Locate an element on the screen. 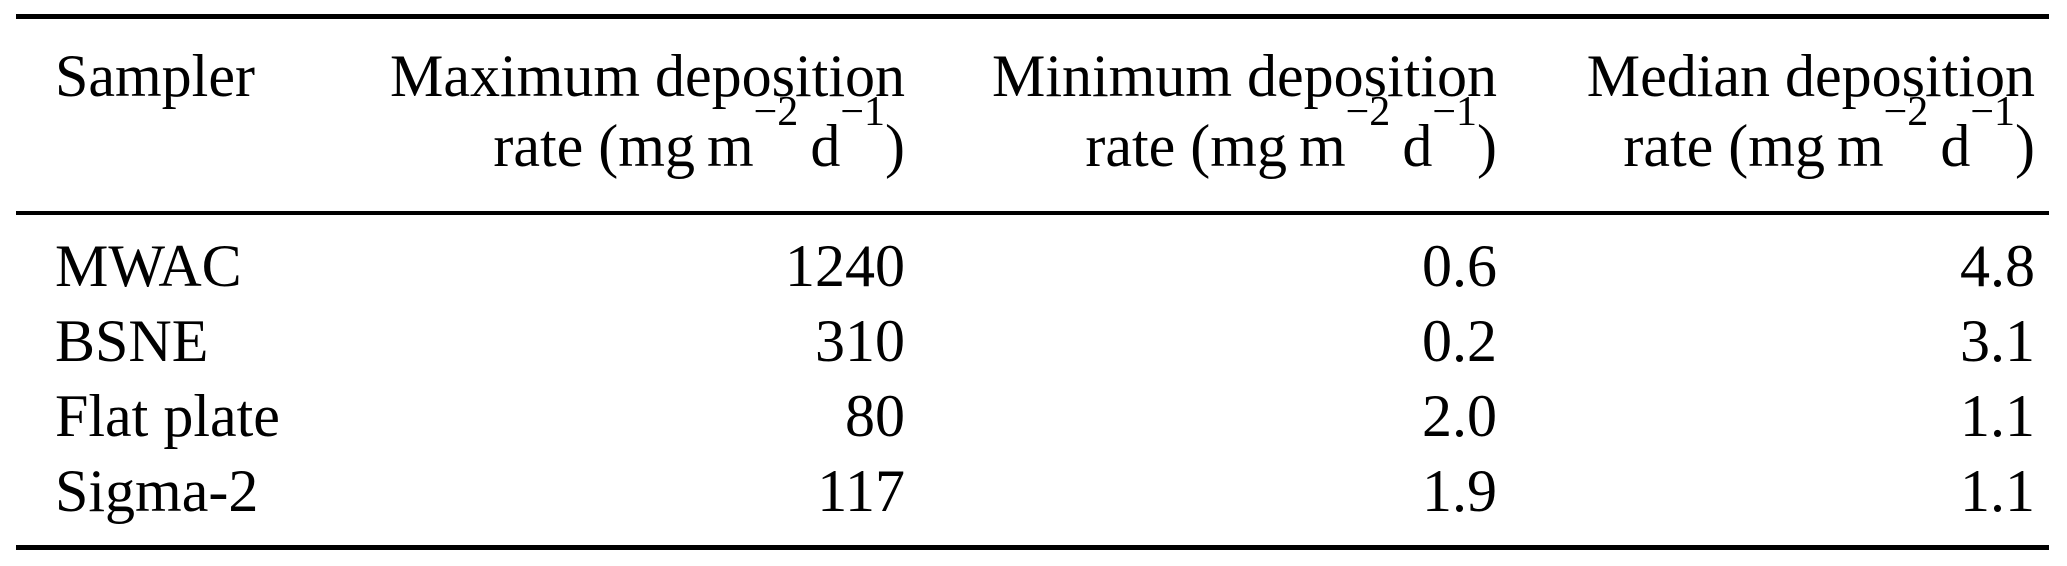 This screenshot has width=2067, height=566. column-header-sampler: Sampler is located at coordinates (186, 111).